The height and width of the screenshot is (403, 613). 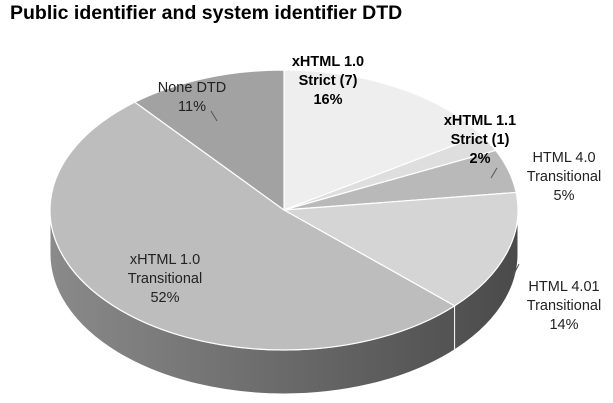 I want to click on slice-label-4: xHTML 1.0 Transitional 52%, so click(x=165, y=279).